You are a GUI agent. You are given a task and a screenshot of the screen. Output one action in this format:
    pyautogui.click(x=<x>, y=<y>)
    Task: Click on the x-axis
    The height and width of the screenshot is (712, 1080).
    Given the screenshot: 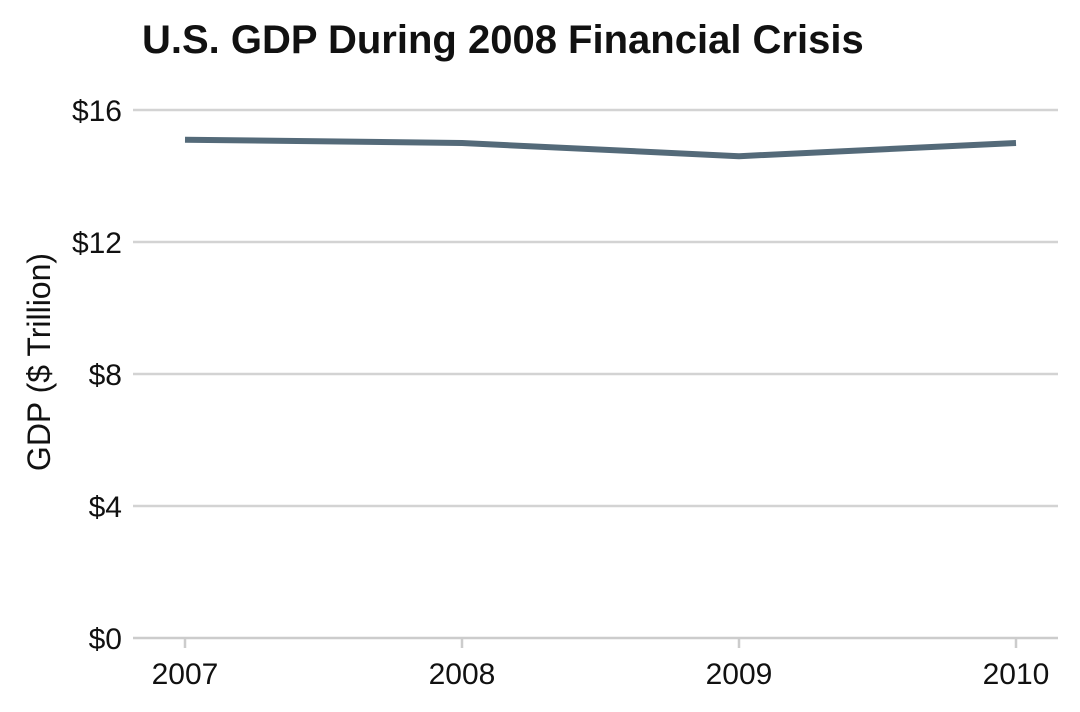 What is the action you would take?
    pyautogui.click(x=595, y=642)
    